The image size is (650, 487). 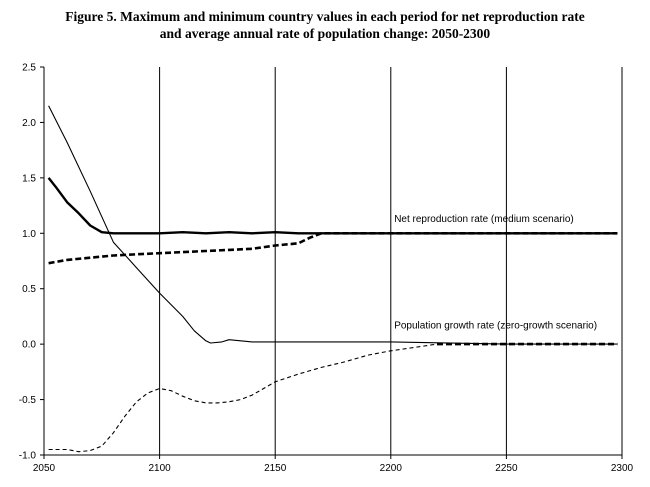 I want to click on y-tick-label: 2.5, so click(x=29, y=68).